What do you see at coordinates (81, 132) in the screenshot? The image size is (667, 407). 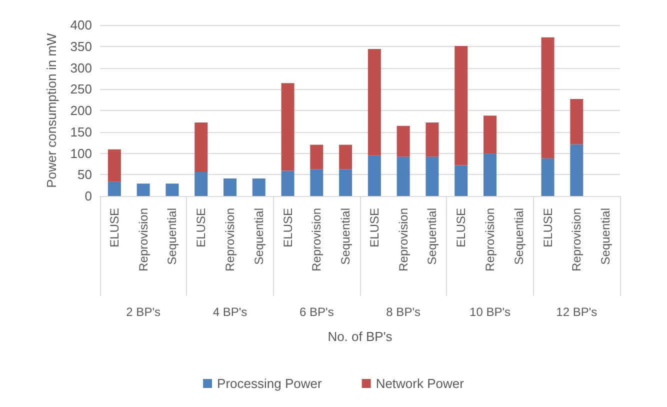 I see `y-tick-label: 150` at bounding box center [81, 132].